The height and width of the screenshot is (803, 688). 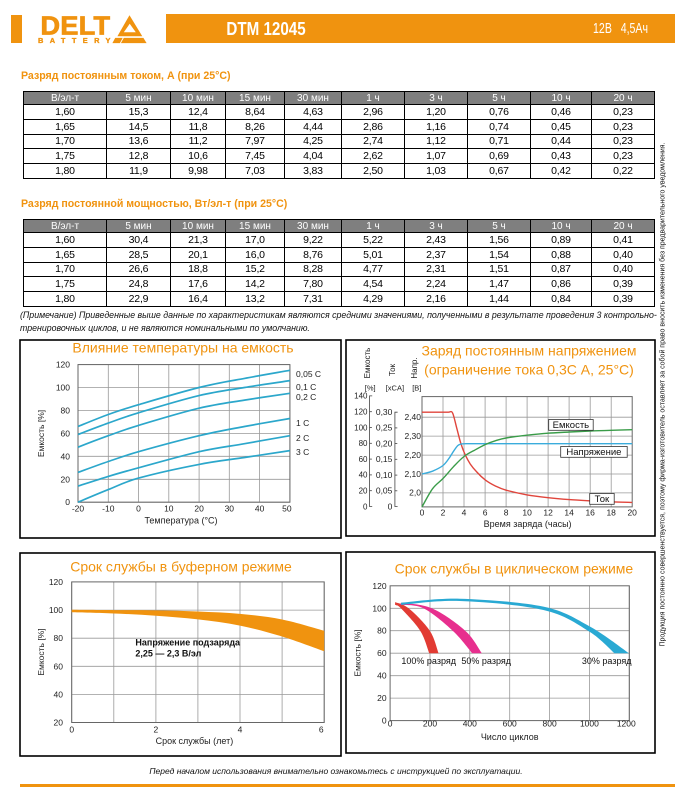 What do you see at coordinates (506, 512) in the screenshot?
I see `svg-text: 8` at bounding box center [506, 512].